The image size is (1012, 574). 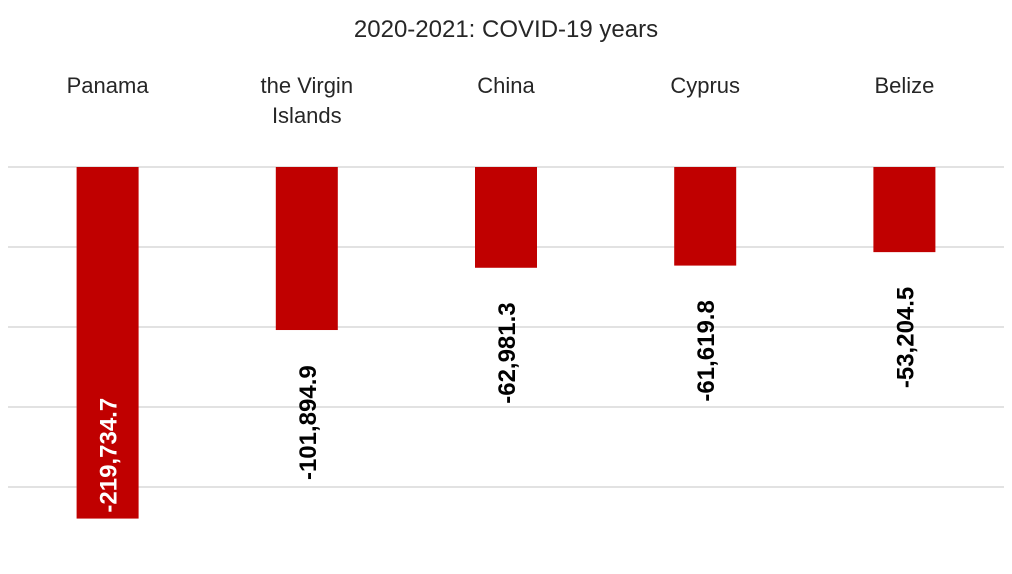 I want to click on category-label: Cyprus, so click(x=705, y=85).